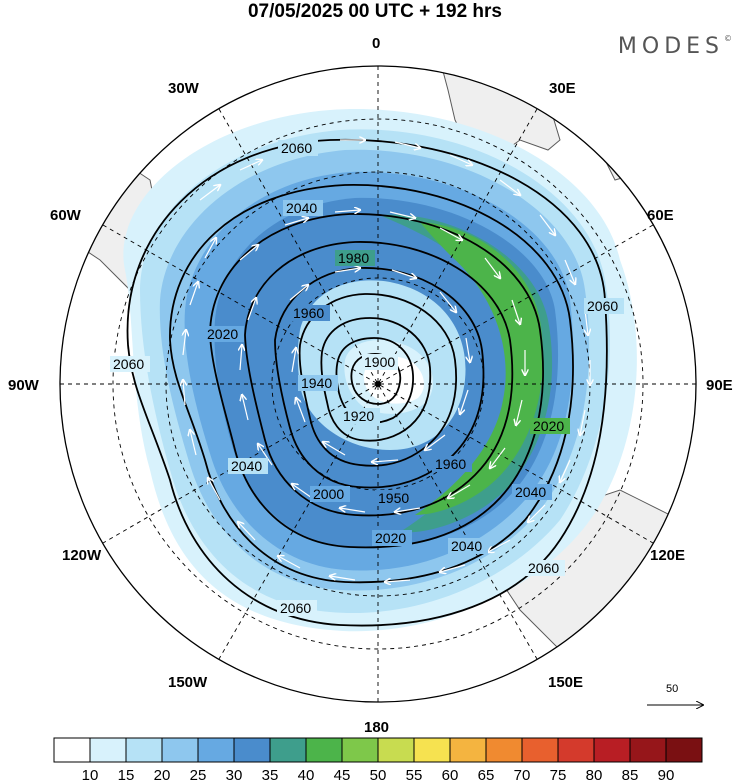 This screenshot has width=750, height=782. I want to click on lon-label-90e: 90E, so click(719, 385).